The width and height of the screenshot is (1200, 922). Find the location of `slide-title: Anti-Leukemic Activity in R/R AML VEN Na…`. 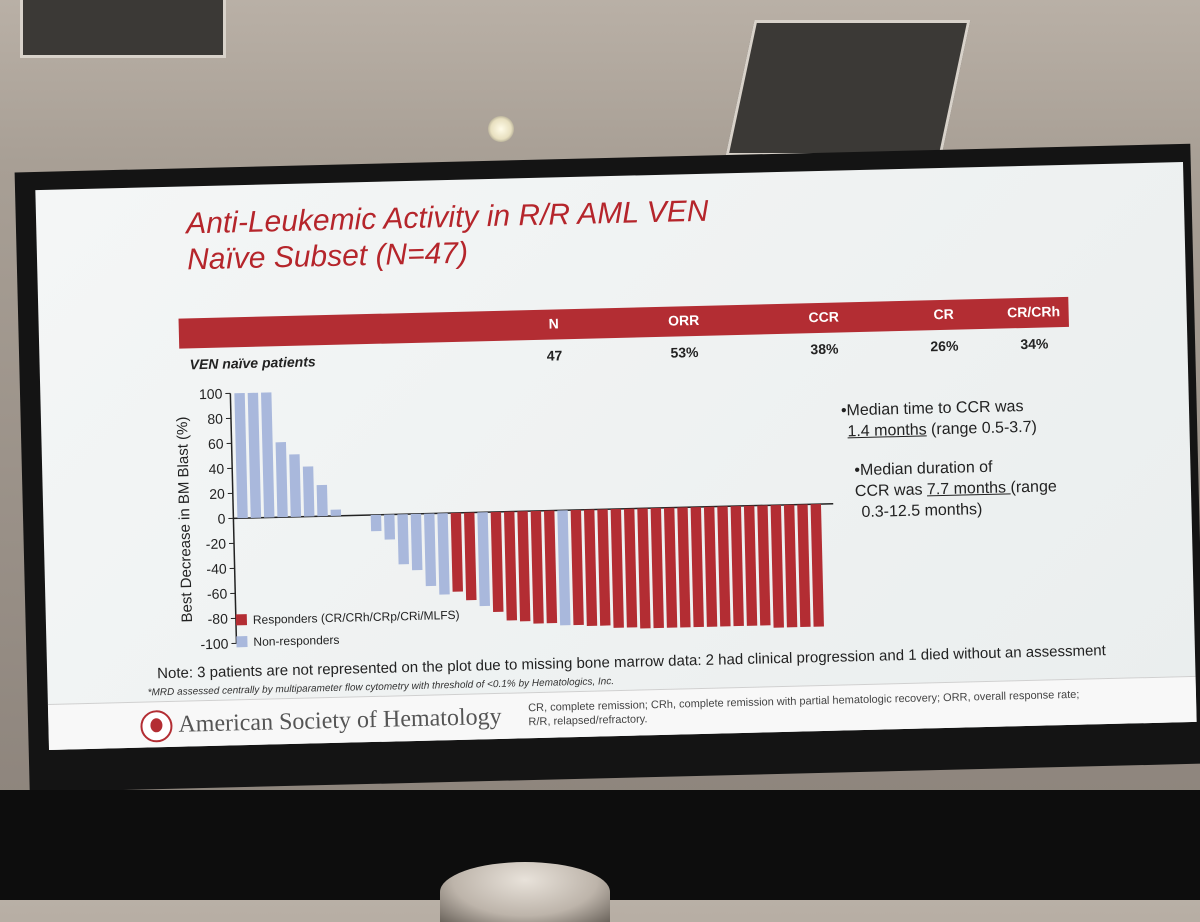

slide-title: Anti-Leukemic Activity in R/R AML VEN Na… is located at coordinates (537, 233).